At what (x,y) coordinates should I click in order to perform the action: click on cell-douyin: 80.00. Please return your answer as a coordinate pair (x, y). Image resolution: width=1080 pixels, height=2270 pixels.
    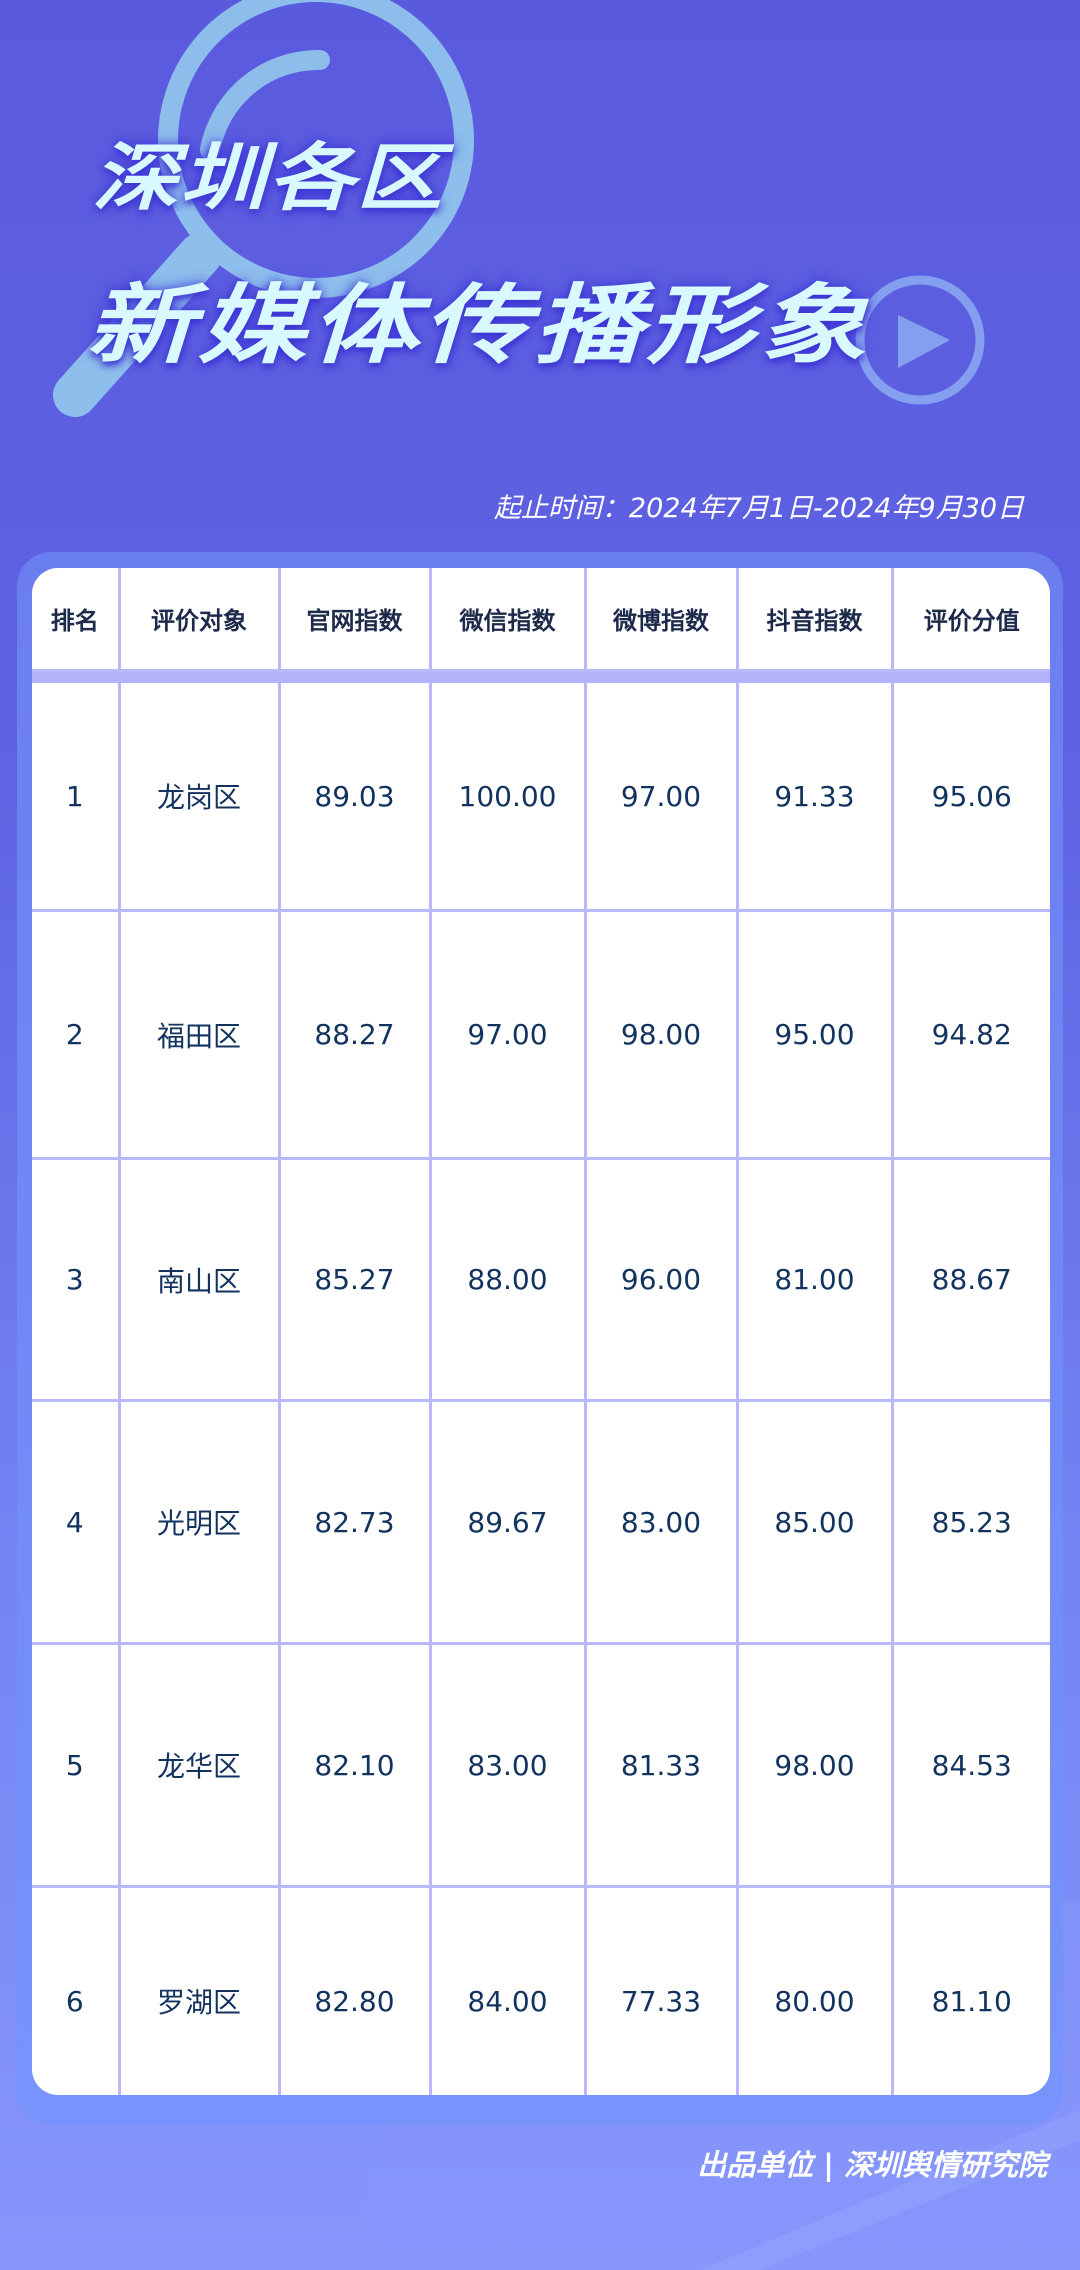
    Looking at the image, I should click on (813, 1990).